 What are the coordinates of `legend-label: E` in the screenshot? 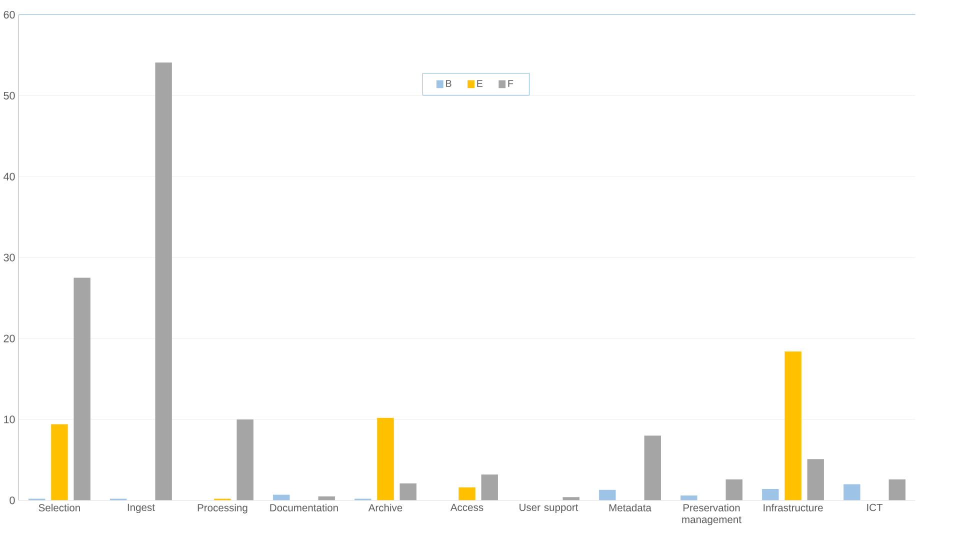 It's located at (480, 84).